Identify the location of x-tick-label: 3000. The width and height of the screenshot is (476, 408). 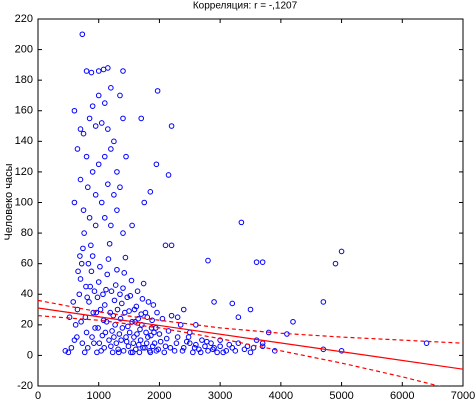
(220, 396).